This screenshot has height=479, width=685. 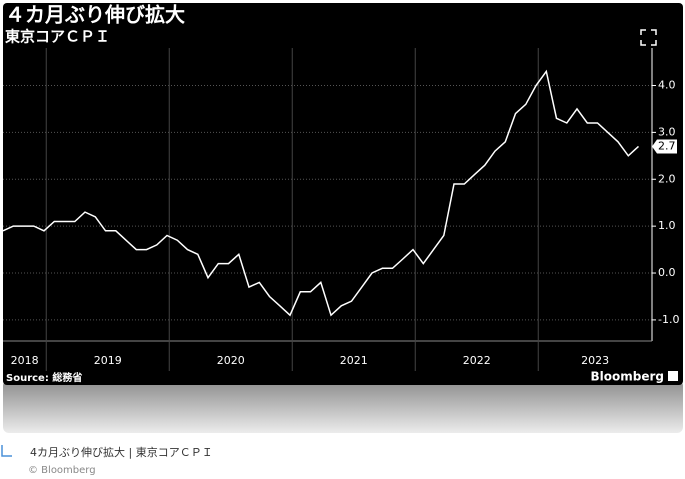 I want to click on x-tick-label: 2022, so click(x=477, y=360).